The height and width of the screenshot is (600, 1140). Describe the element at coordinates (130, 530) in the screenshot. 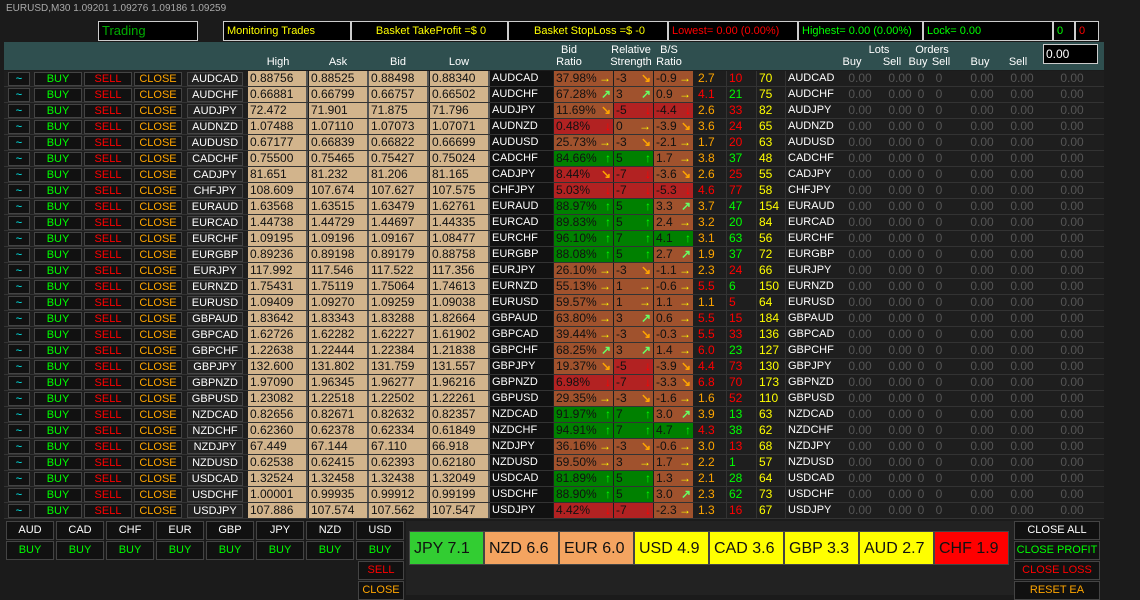

I see `currency-chf-button: CHF` at that location.